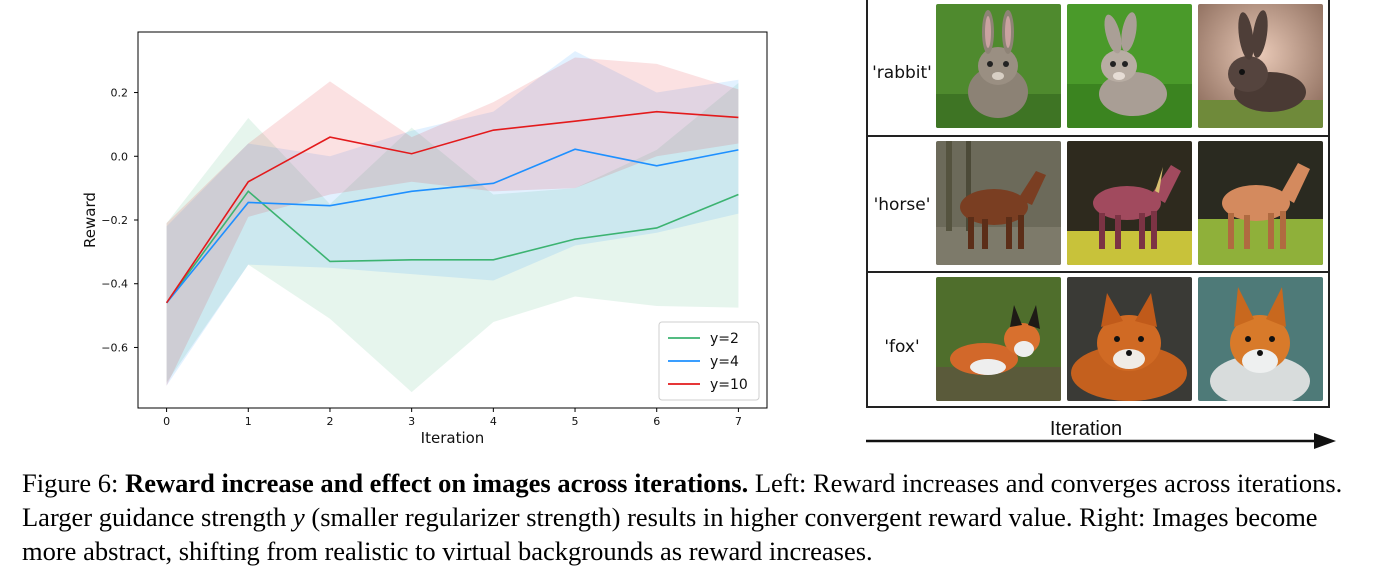 The height and width of the screenshot is (579, 1384). What do you see at coordinates (729, 385) in the screenshot?
I see `legend-label-y=10: y=10` at bounding box center [729, 385].